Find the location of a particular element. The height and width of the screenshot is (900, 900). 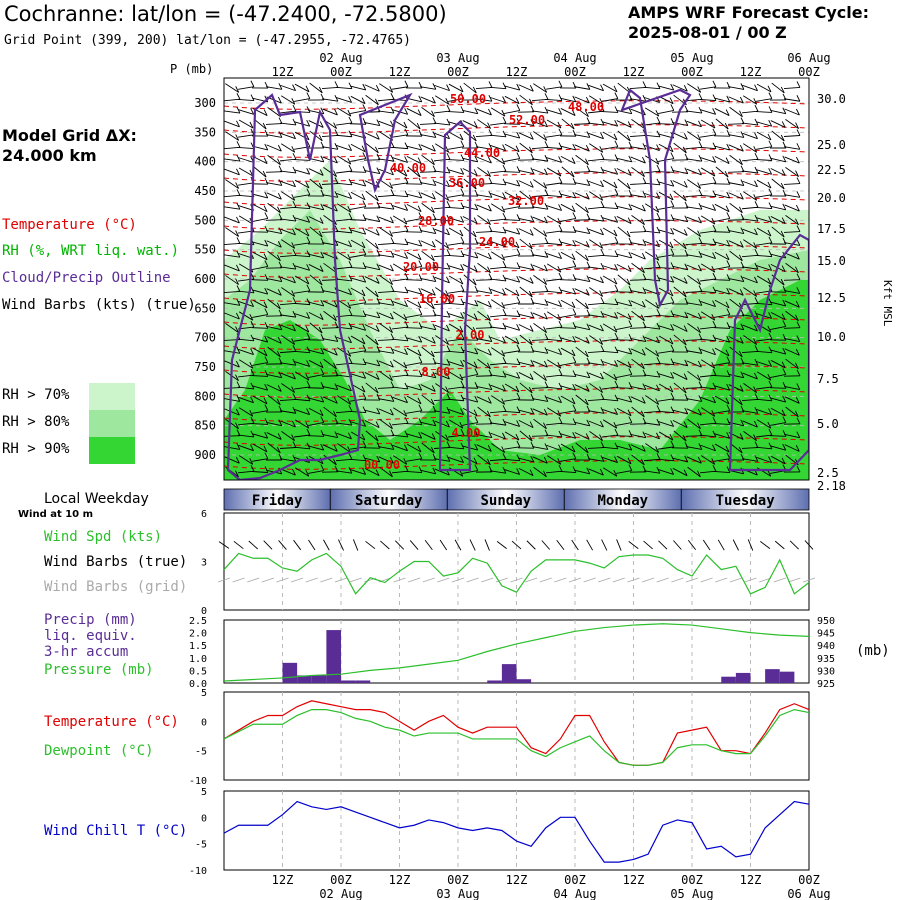

precip-label: Precip (mm) is located at coordinates (90, 620).